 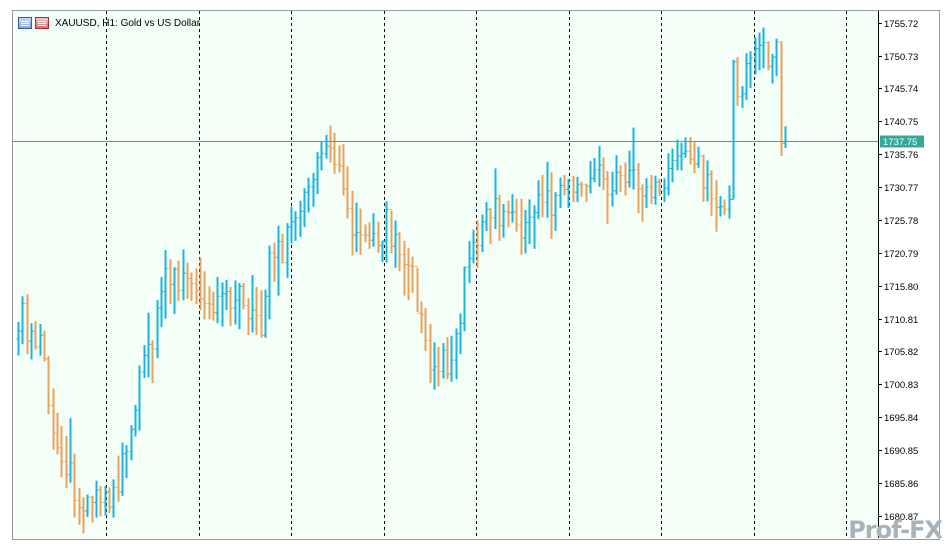 What do you see at coordinates (901, 155) in the screenshot?
I see `price-axis-label: 1735.76` at bounding box center [901, 155].